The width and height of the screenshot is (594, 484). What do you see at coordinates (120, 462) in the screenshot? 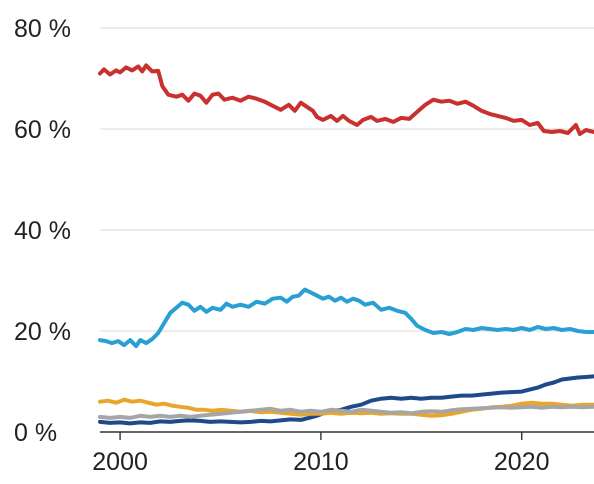
I see `x-tick-label: 2000` at bounding box center [120, 462].